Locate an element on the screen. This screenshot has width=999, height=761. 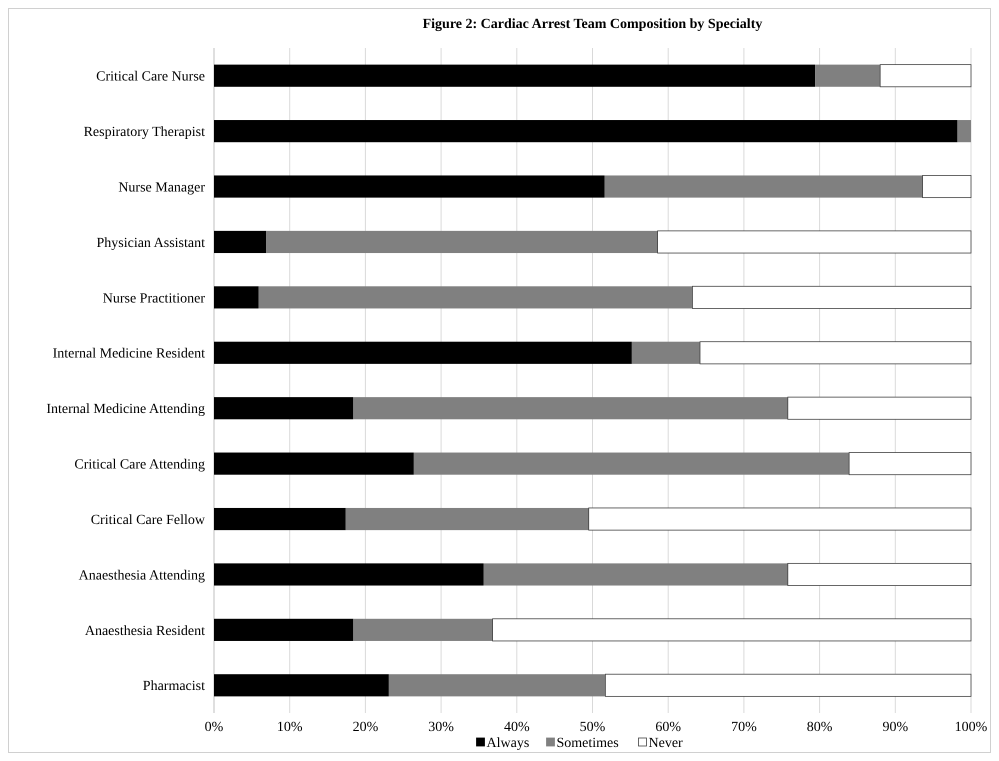
y-tick-label: Critical Care Fellow is located at coordinates (148, 520).